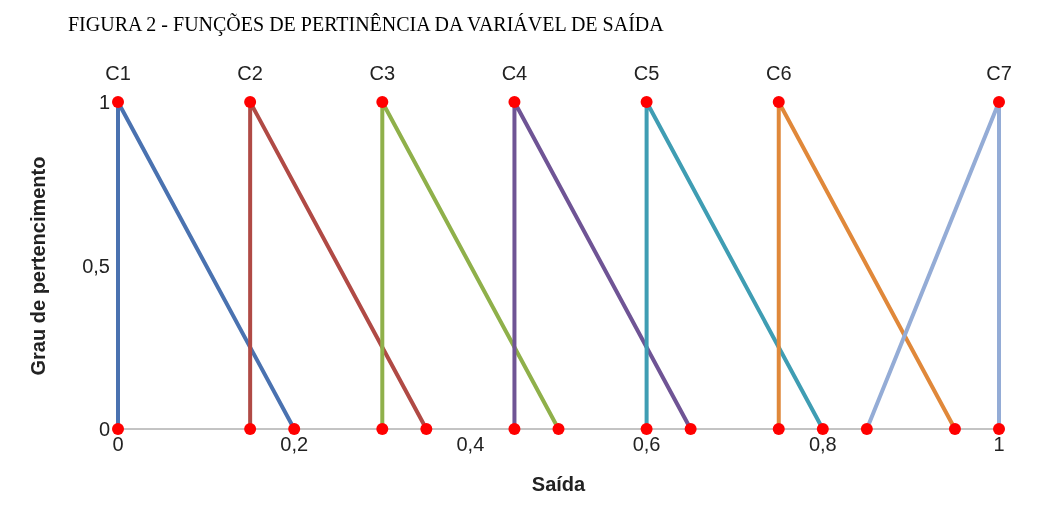 This screenshot has height=509, width=1037. Describe the element at coordinates (999, 73) in the screenshot. I see `series-label: C7` at that location.